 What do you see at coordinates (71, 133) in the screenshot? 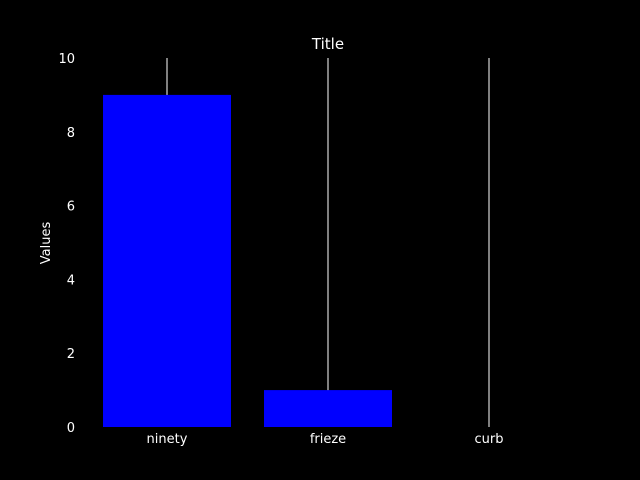
I see `y-tick-label-8: 8` at bounding box center [71, 133].